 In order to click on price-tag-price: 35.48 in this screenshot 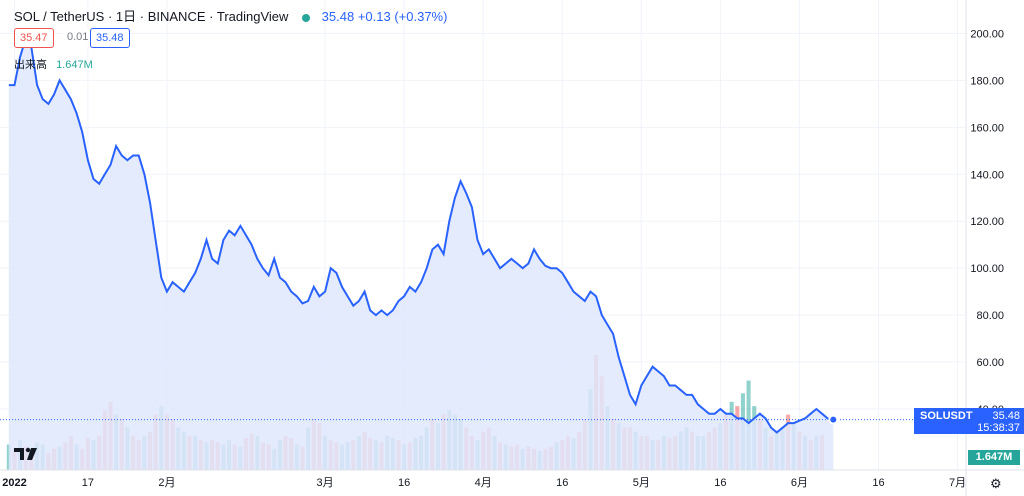, I will do `click(1006, 416)`.